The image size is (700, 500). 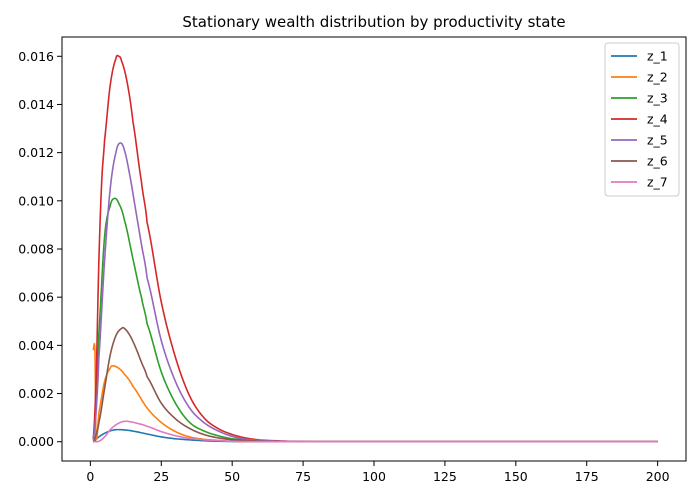 I want to click on legend-label: z_6, so click(x=657, y=161).